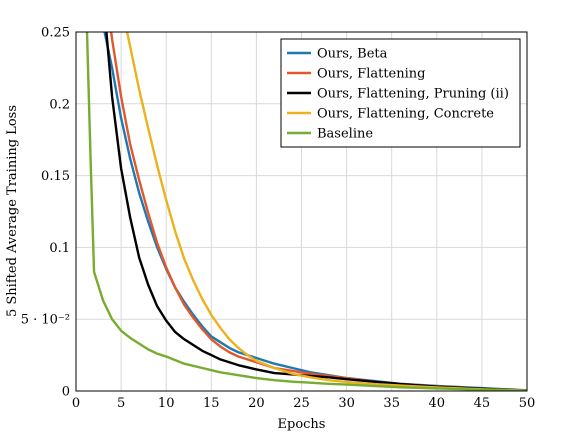 The height and width of the screenshot is (438, 584). What do you see at coordinates (302, 424) in the screenshot?
I see `x-axis-title: Epochs` at bounding box center [302, 424].